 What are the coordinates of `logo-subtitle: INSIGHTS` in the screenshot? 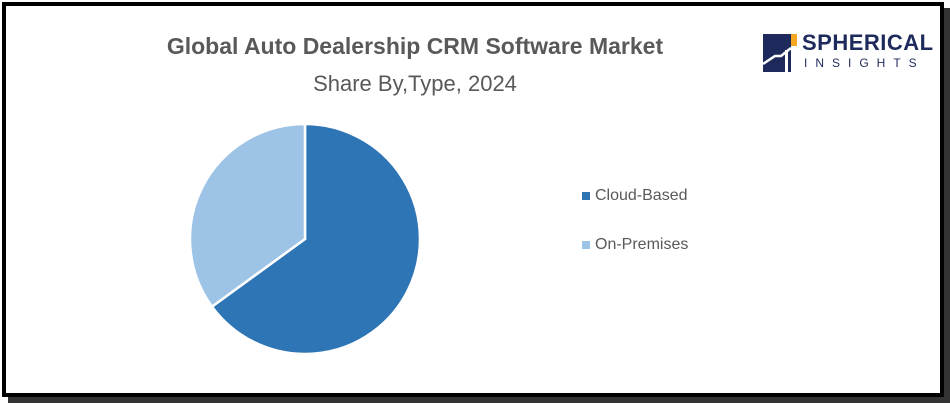 It's located at (864, 63).